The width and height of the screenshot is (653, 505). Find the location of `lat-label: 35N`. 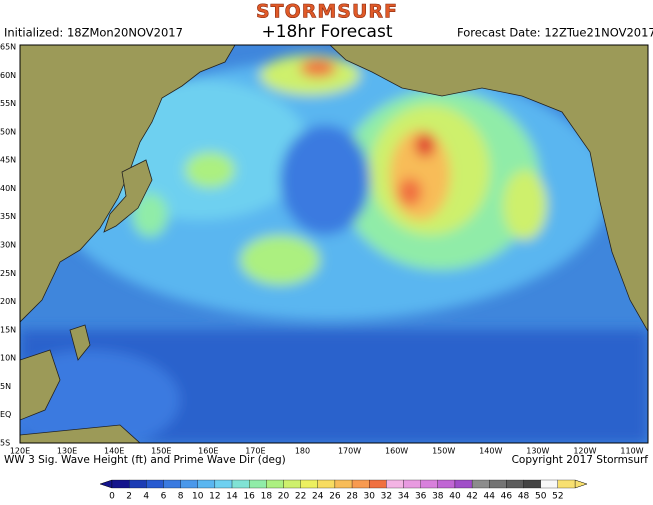

lat-label: 35N is located at coordinates (8, 216).